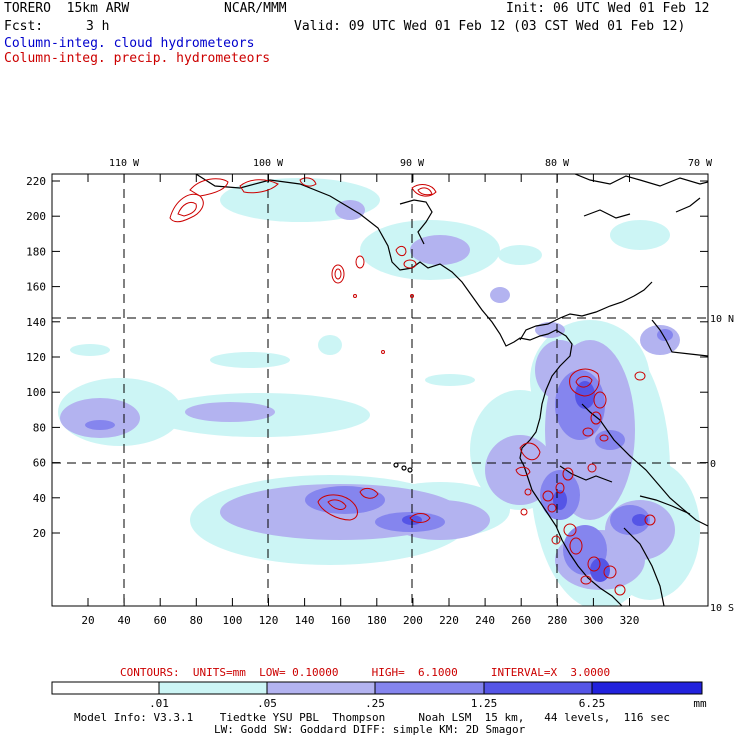 This screenshot has height=740, width=740. What do you see at coordinates (375, 703) in the screenshot?
I see `colorbar-label-3: .25` at bounding box center [375, 703].